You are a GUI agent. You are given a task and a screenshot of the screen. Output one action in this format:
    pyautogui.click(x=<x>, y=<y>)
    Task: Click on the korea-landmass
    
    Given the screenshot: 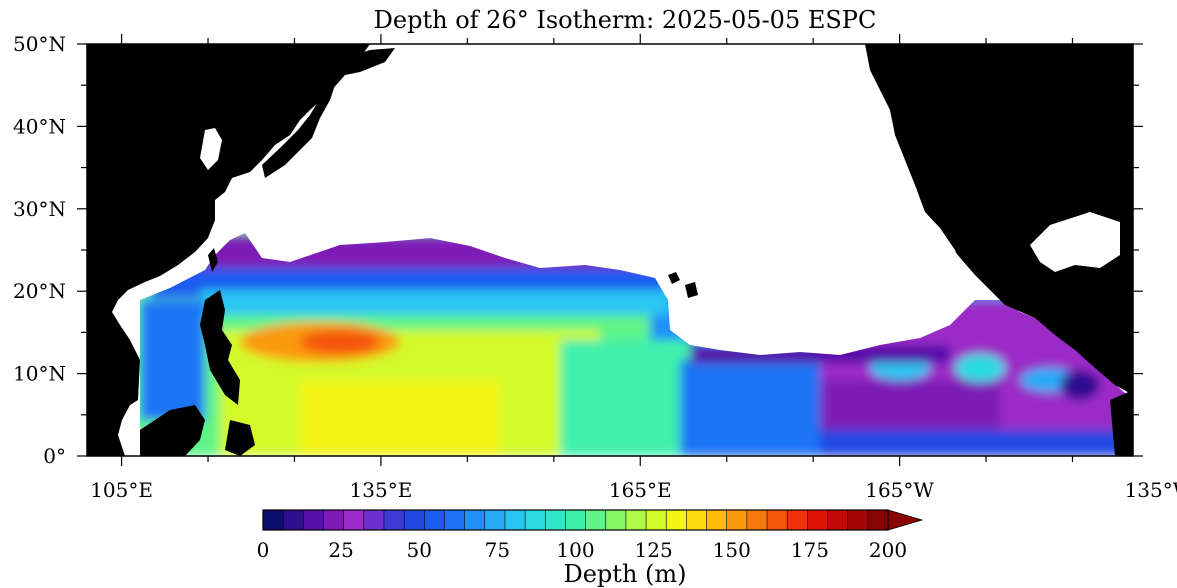 What is the action you would take?
    pyautogui.click(x=211, y=149)
    